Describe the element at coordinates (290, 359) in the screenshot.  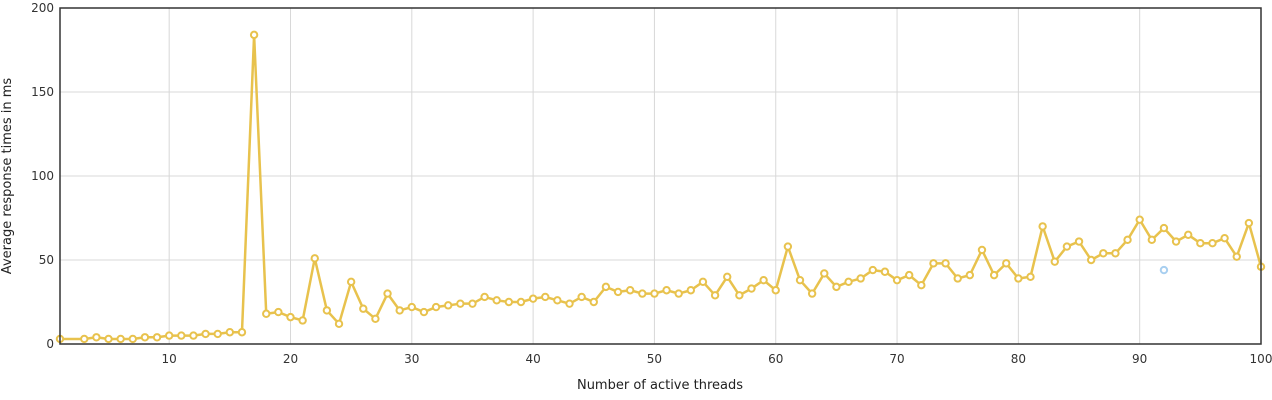
I see `x-tick-label: 20` at that location.